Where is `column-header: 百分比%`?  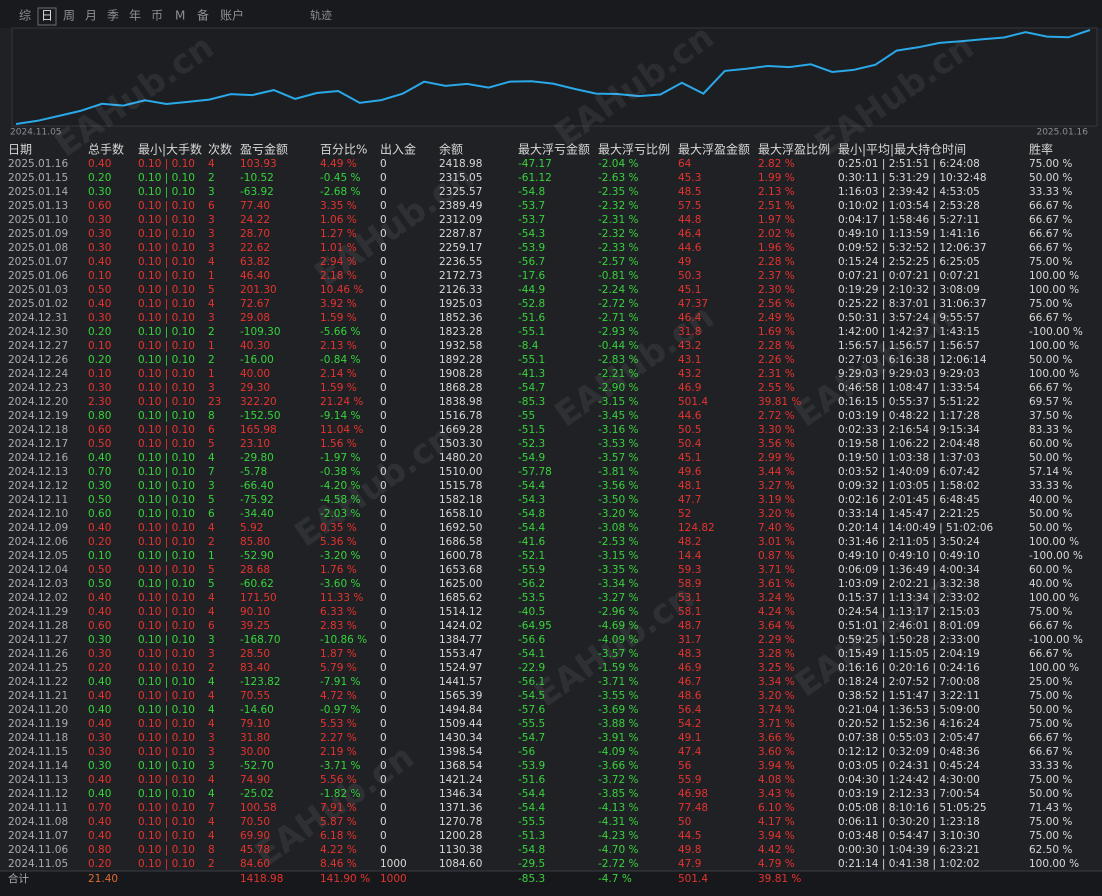
column-header: 百分比% is located at coordinates (343, 150).